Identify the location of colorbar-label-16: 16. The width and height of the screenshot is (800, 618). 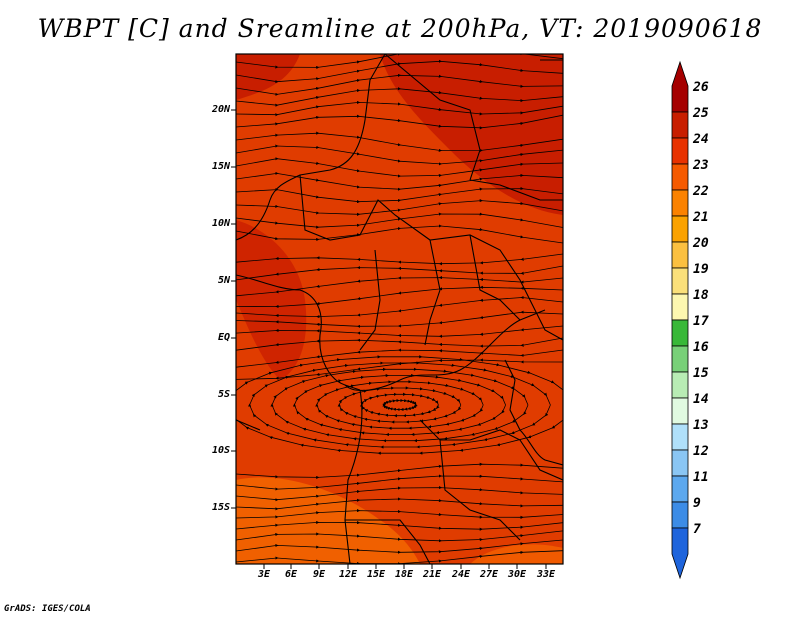
(701, 347).